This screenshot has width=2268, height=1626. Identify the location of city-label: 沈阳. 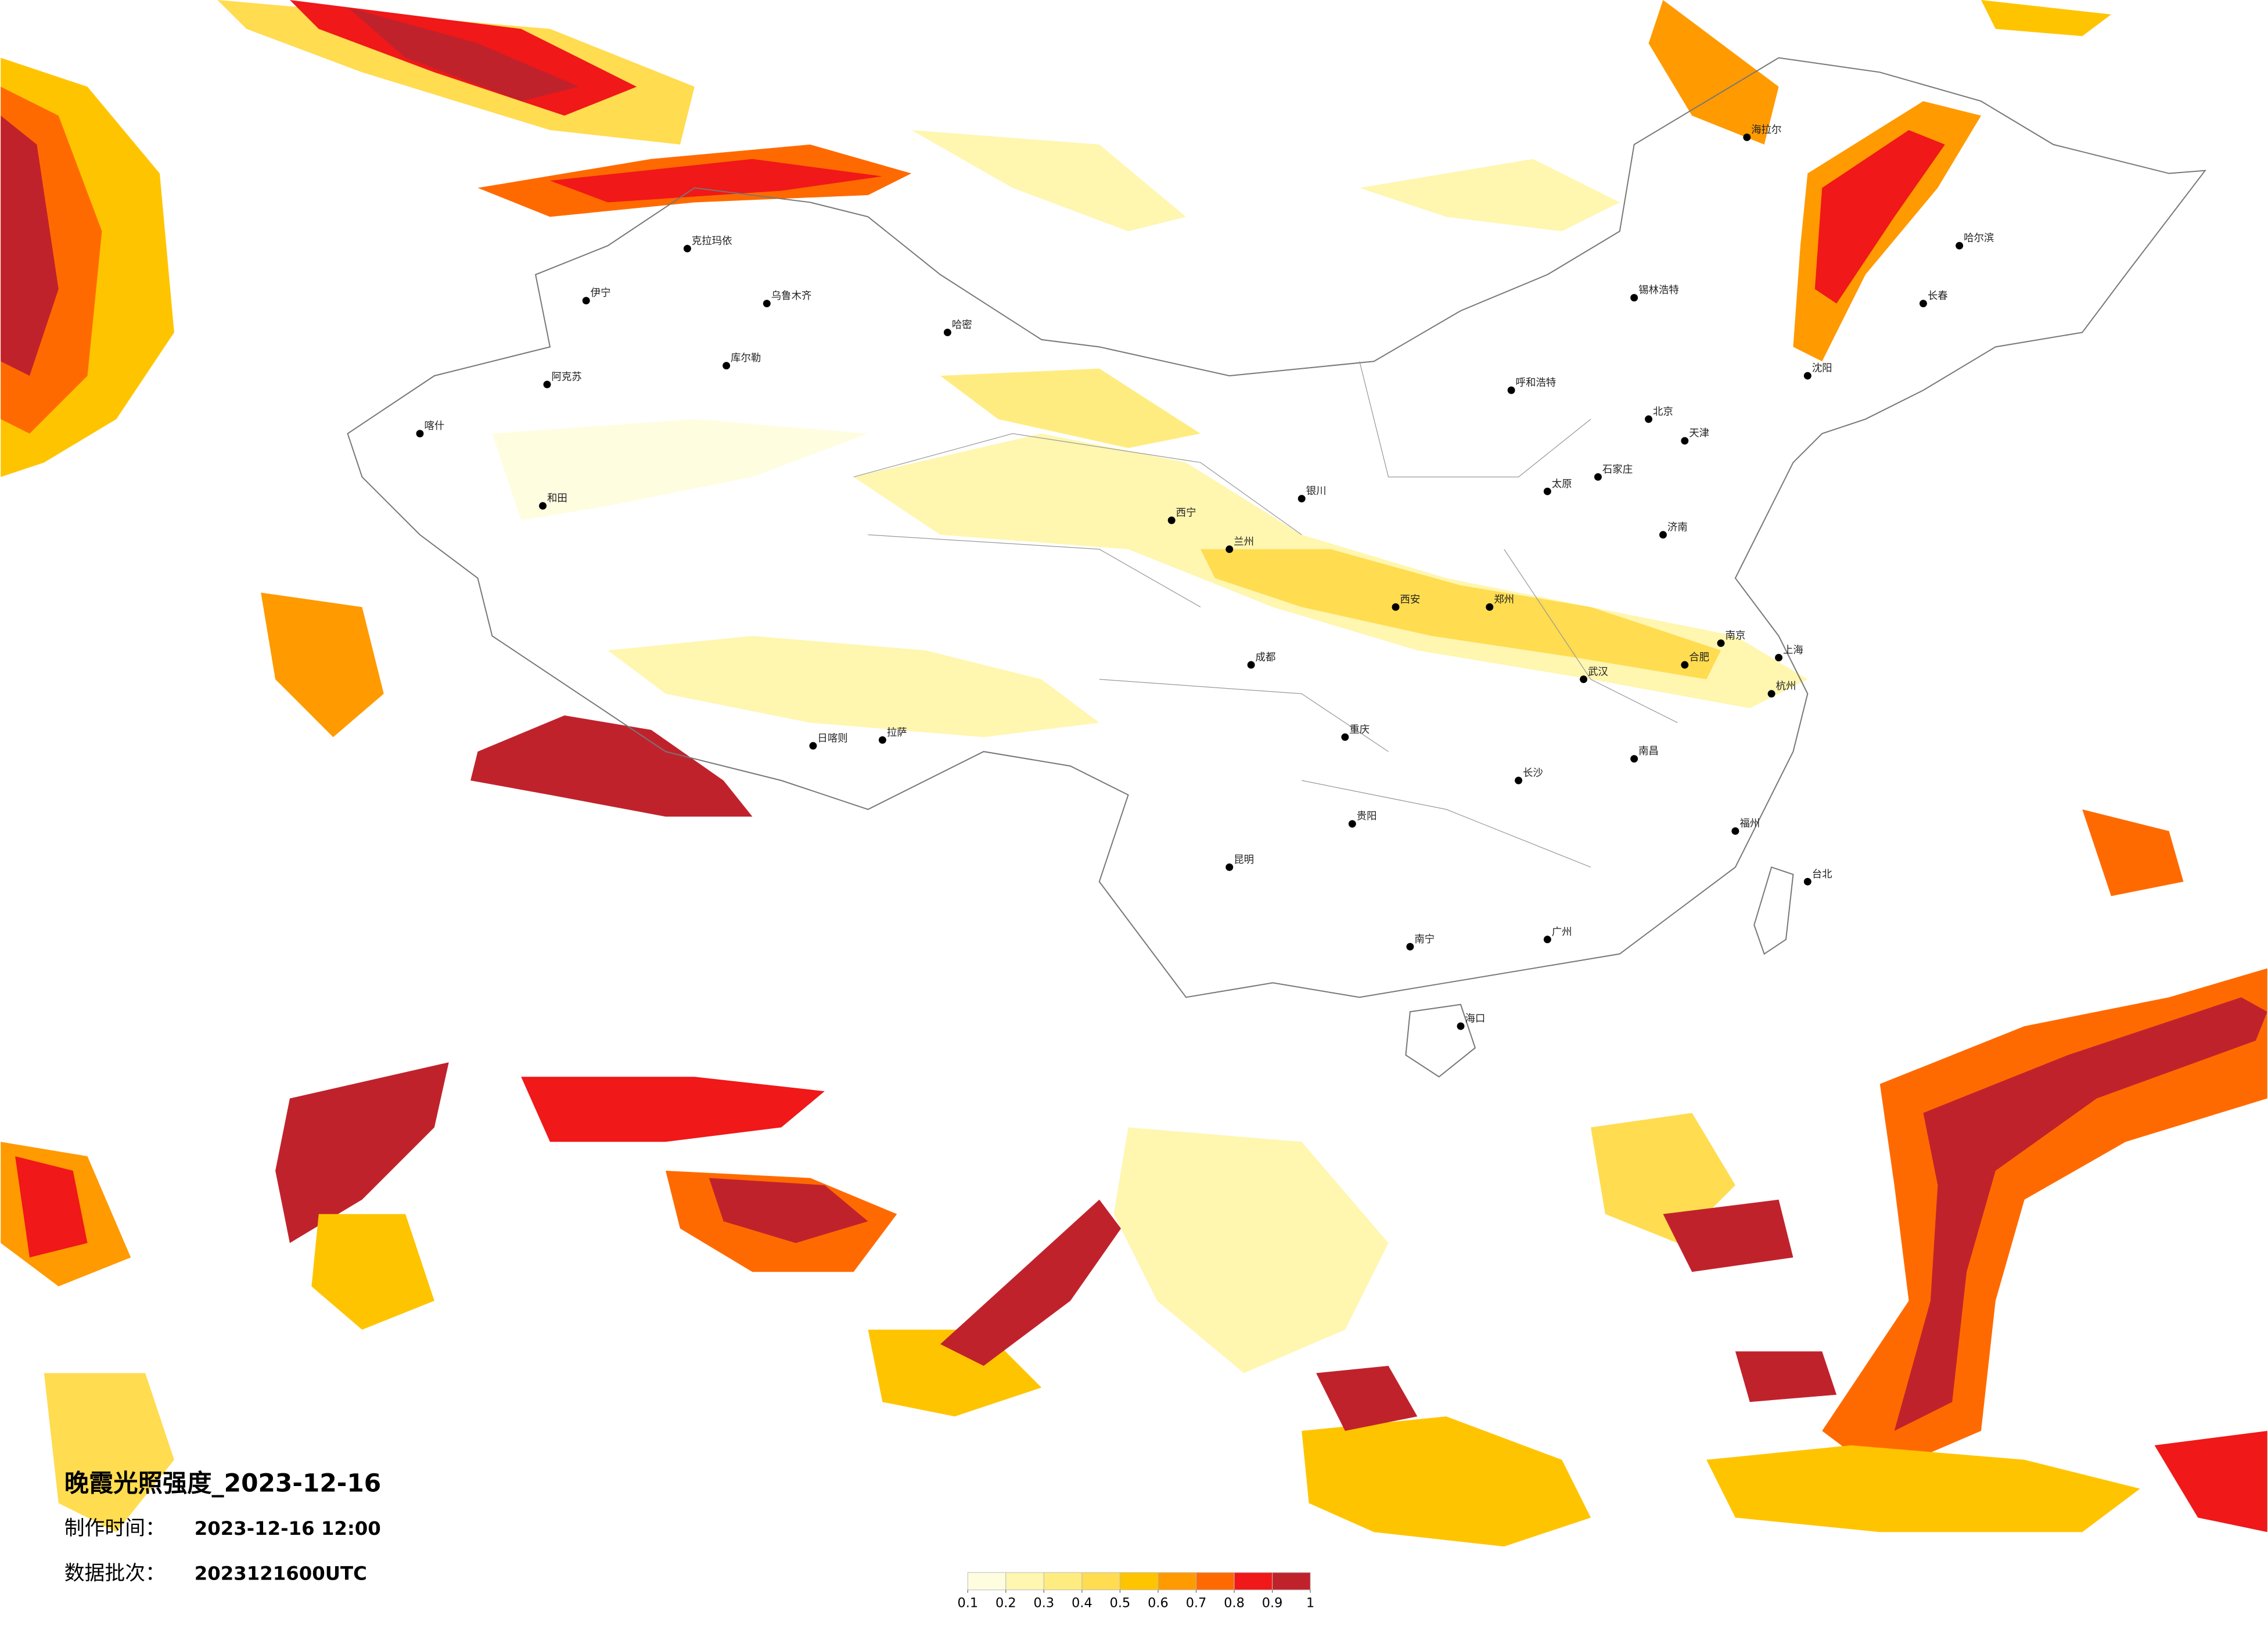
(1822, 369).